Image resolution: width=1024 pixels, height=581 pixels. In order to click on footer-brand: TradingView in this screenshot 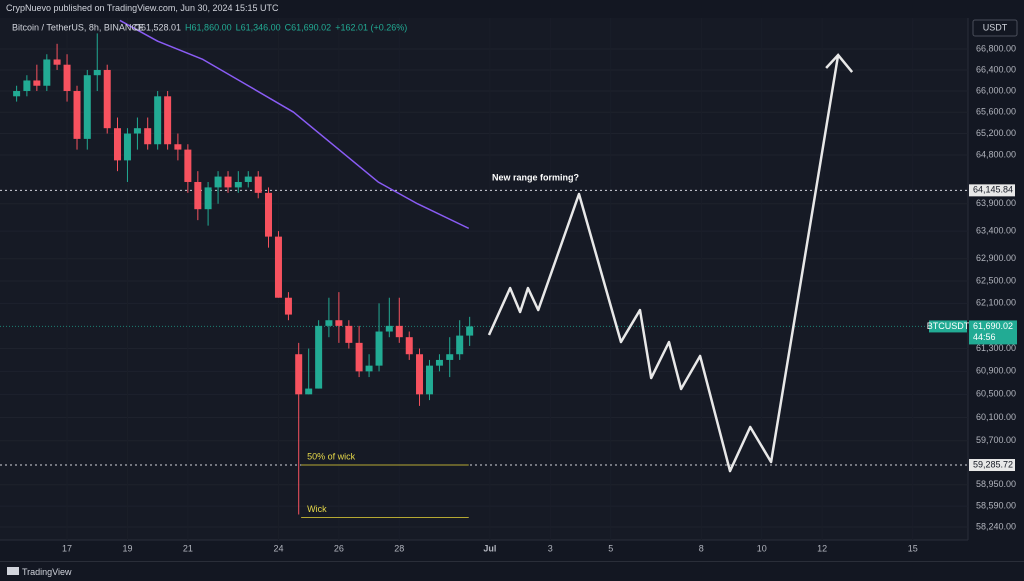, I will do `click(47, 572)`.